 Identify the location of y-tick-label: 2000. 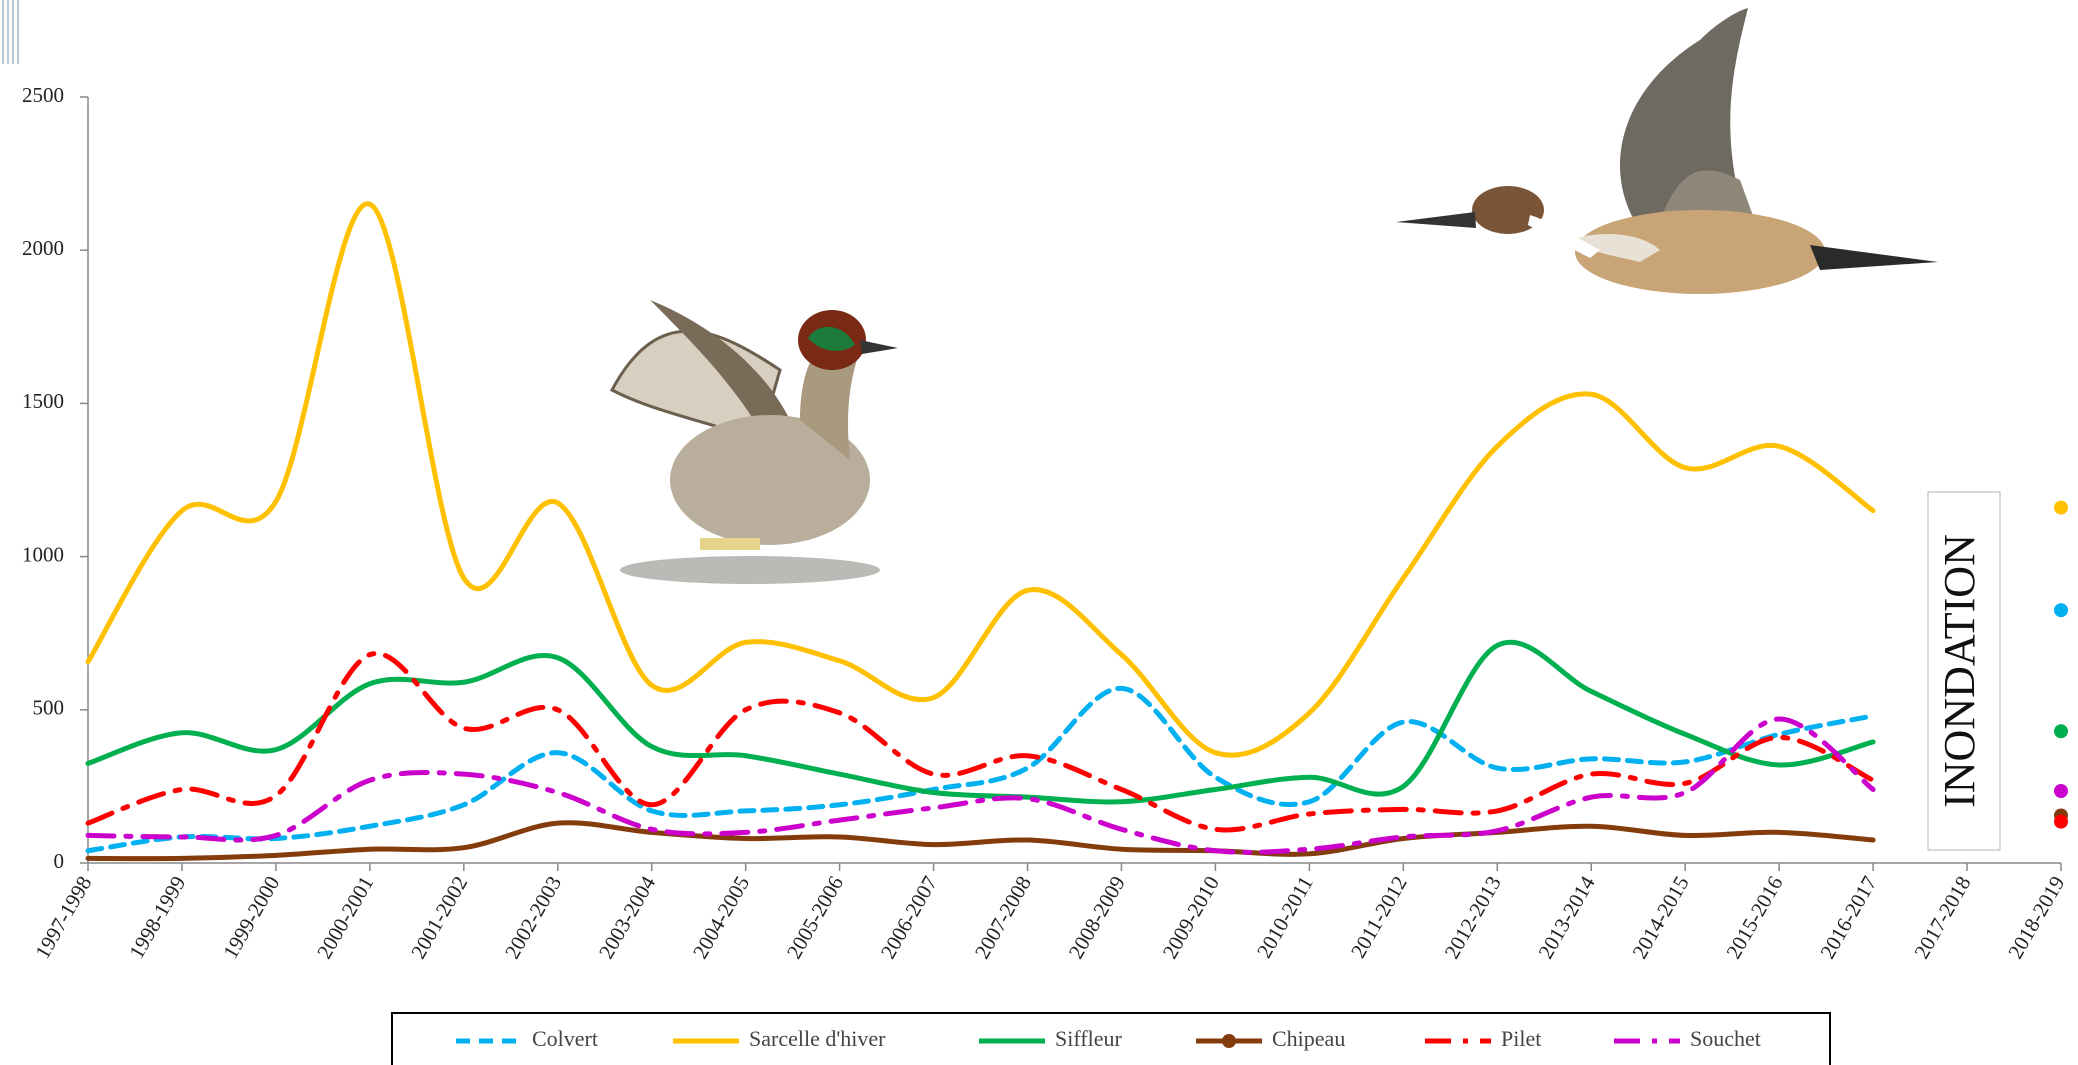
(43, 248).